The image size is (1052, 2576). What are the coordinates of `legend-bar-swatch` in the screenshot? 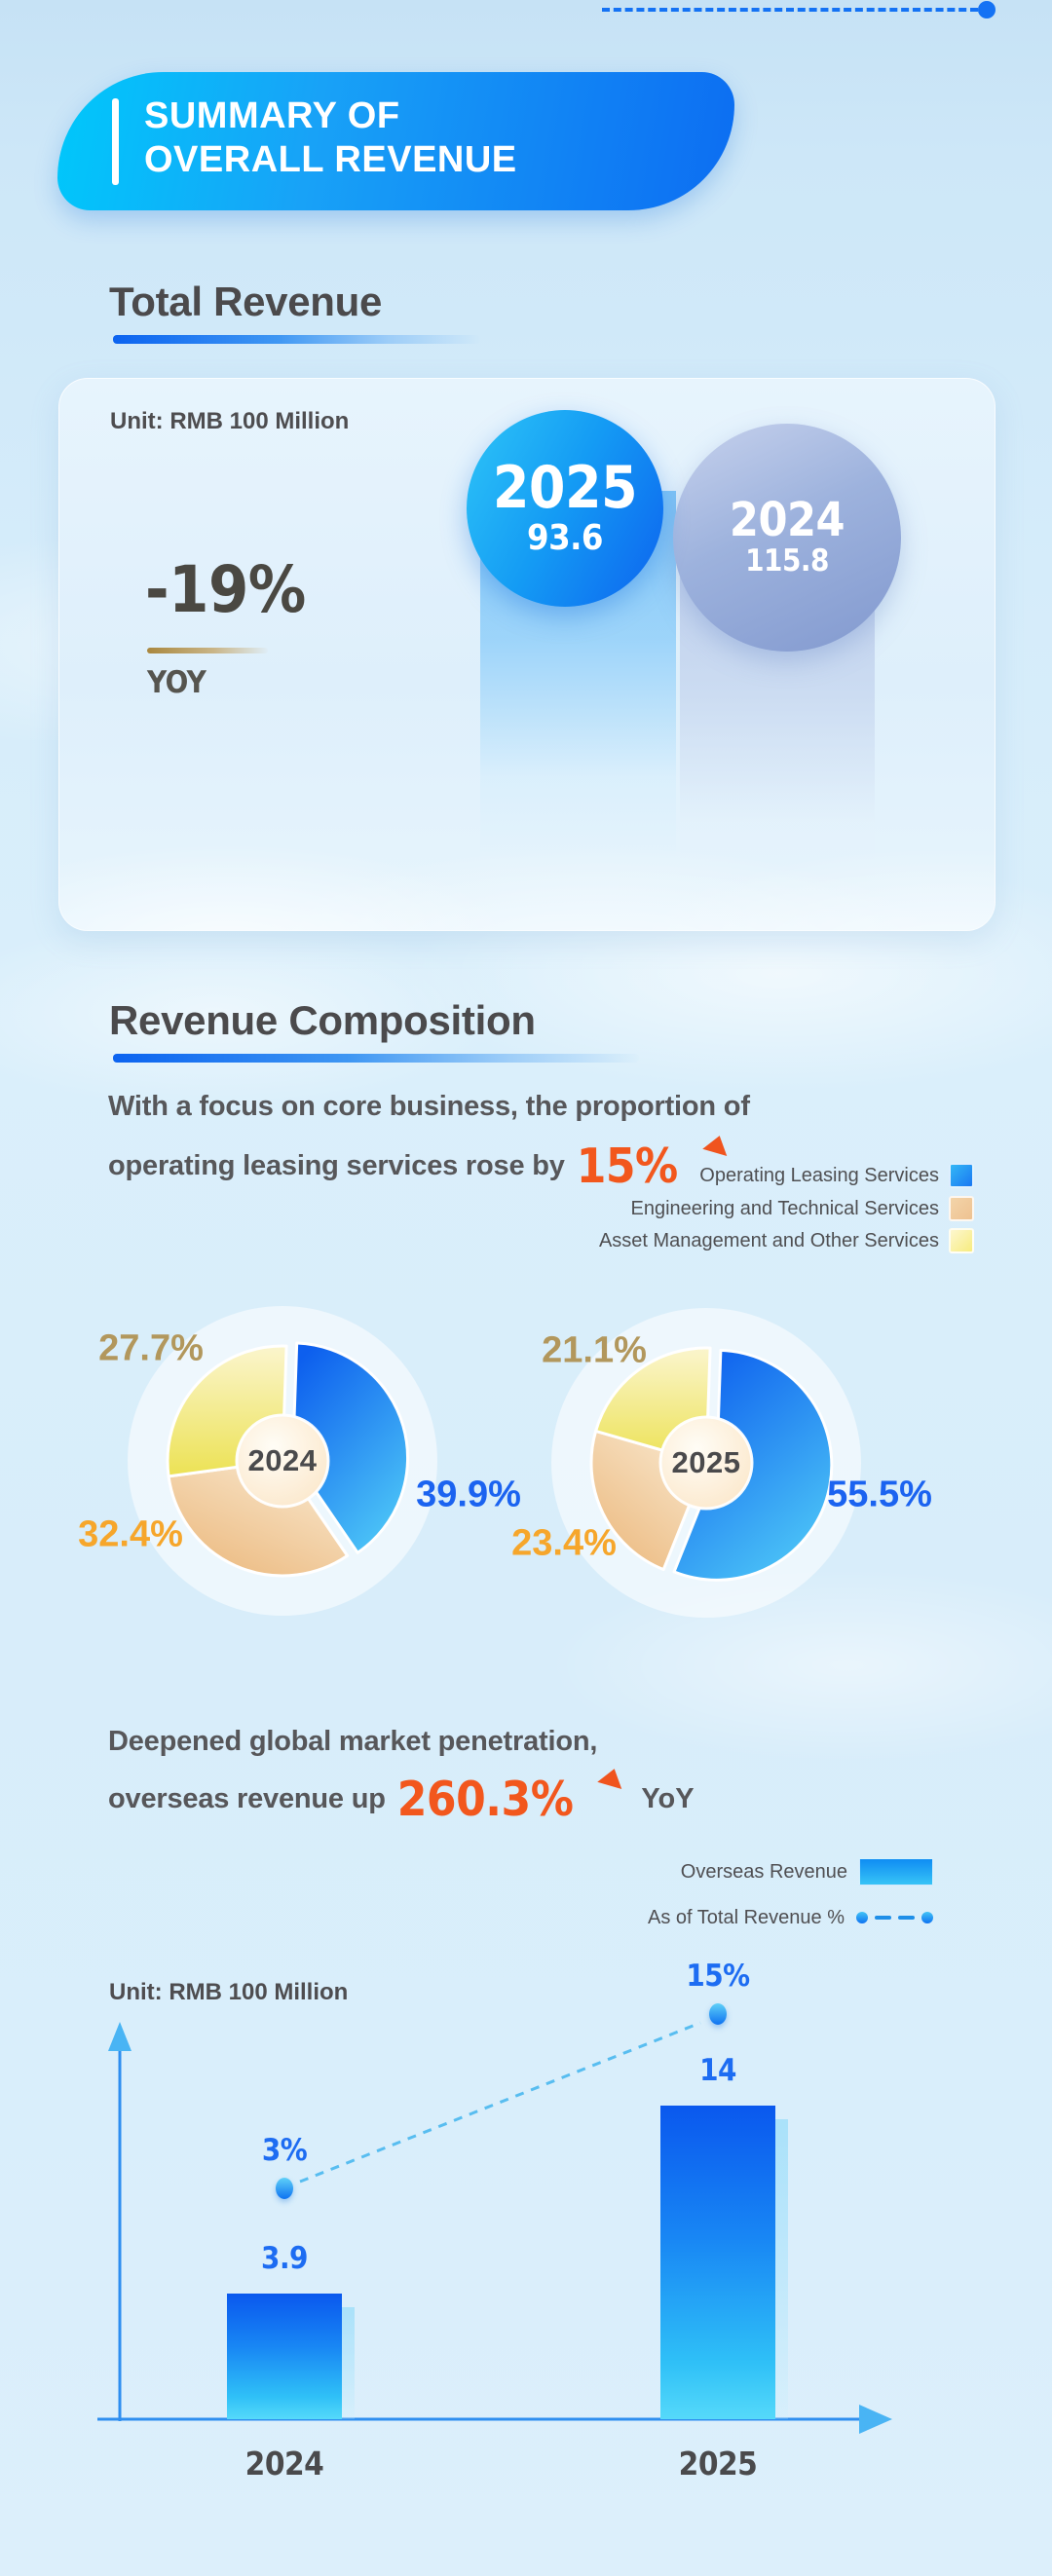 It's located at (896, 1871).